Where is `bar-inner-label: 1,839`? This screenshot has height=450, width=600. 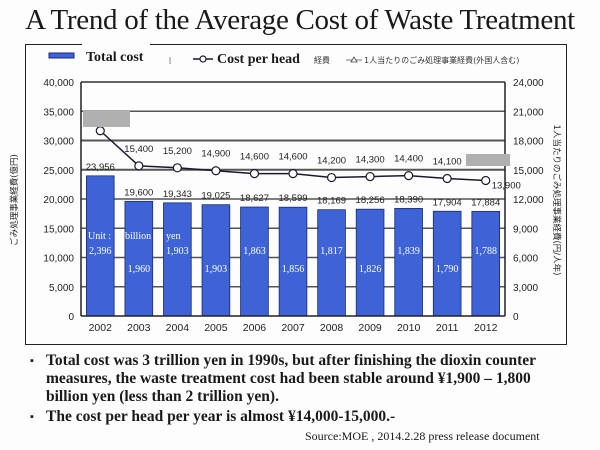 bar-inner-label: 1,839 is located at coordinates (408, 251).